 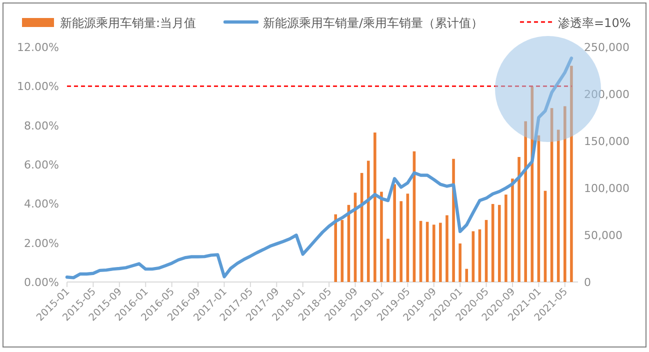 I want to click on y-tick-label: 2.00%, so click(x=41, y=243).